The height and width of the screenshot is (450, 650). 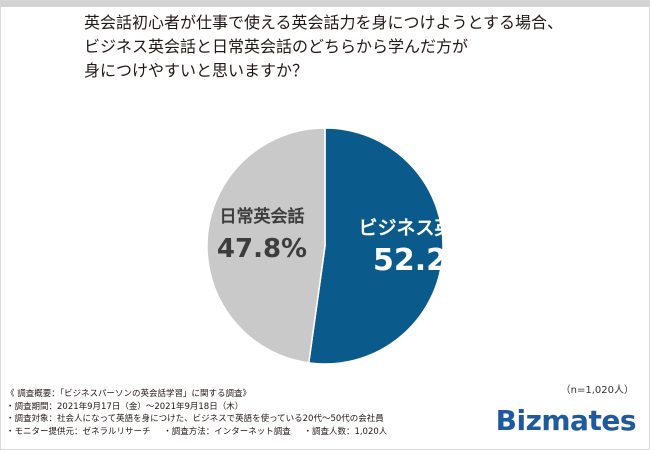 I want to click on survey-line: ・調査期間：2021年9月17日（金）～2021年9月18日（木）, so click(x=256, y=407).